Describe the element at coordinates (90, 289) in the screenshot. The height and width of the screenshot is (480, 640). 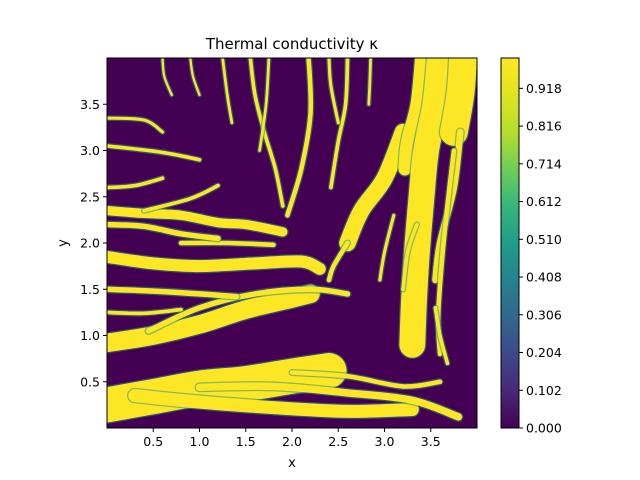
I see `y-tick-label: 1.5` at that location.